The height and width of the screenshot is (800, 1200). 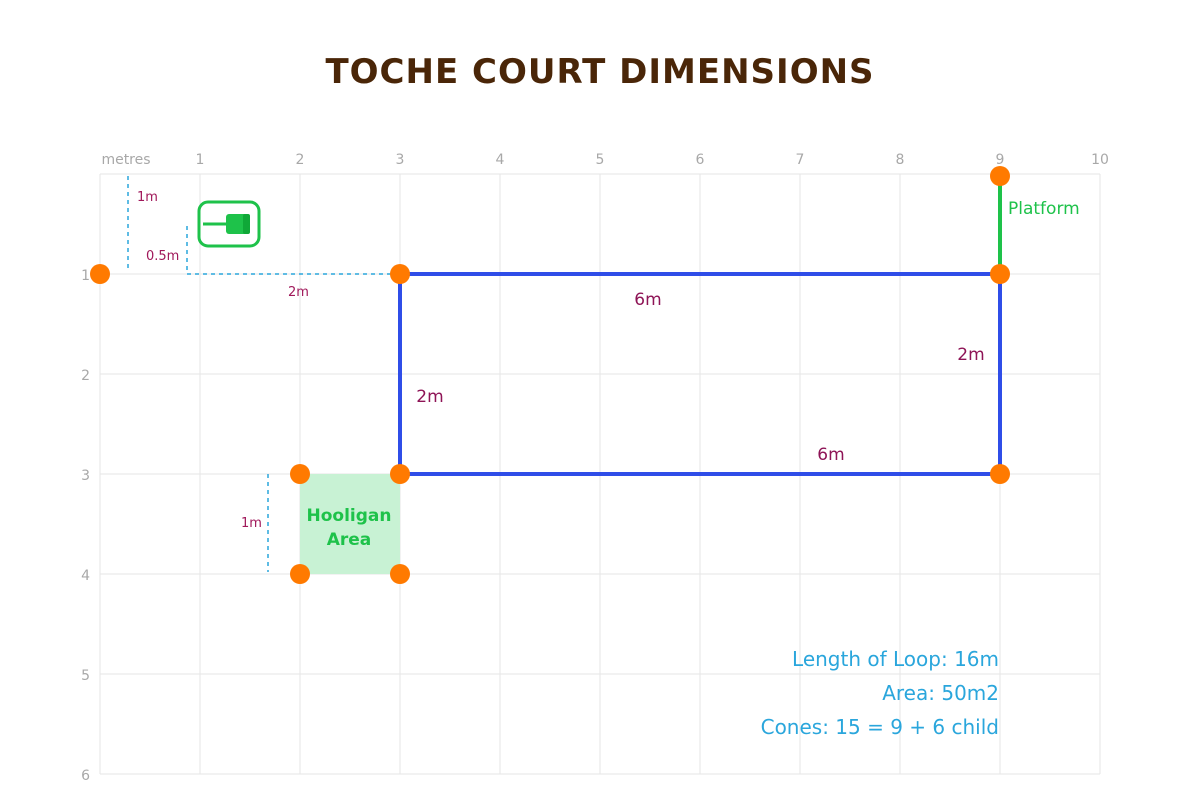 I want to click on y-tick-label: 5, so click(x=85, y=676).